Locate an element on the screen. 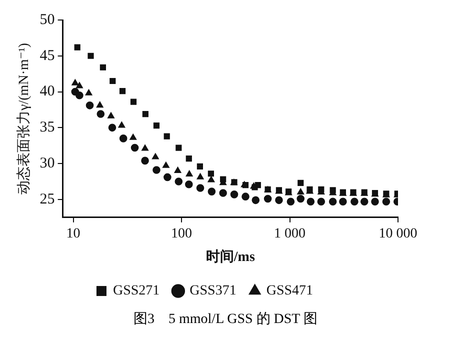 This screenshot has height=341, width=451. y-axis-title: 动态表面张力γ/(mN·m⁻¹) is located at coordinates (24, 118).